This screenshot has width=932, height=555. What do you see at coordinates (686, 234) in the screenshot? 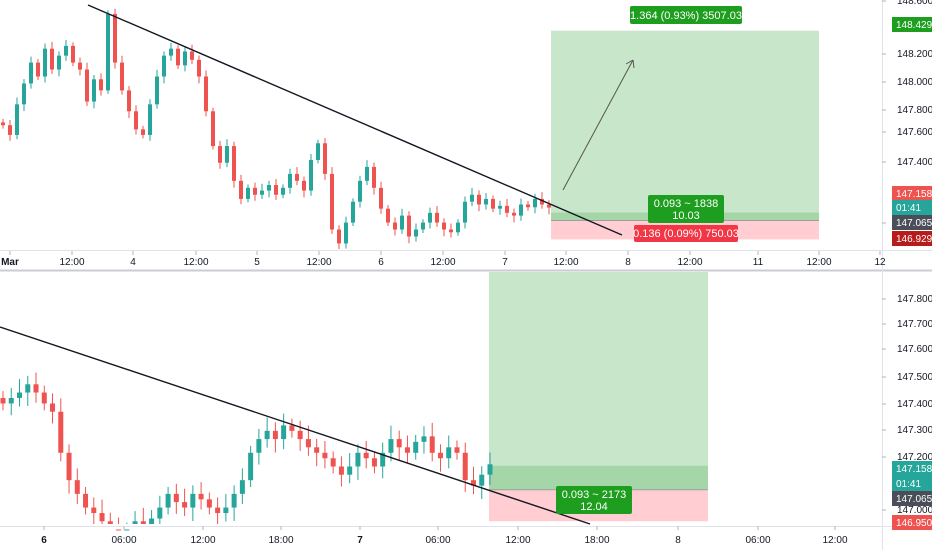
I see `loss-label-text: 0.136 (0.09%) 750.03` at bounding box center [686, 234].